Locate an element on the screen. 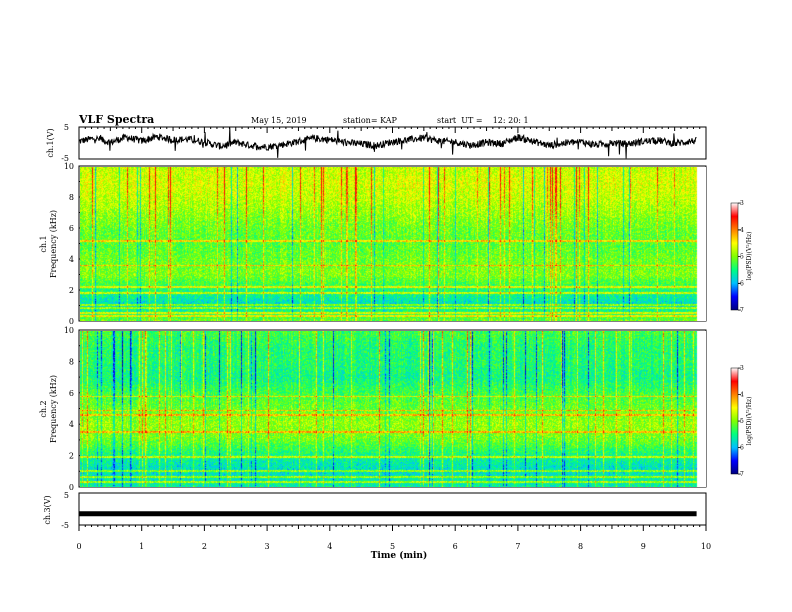 The height and width of the screenshot is (612, 792). ch1-waveform-panel: 5 -5 ch.1(V) is located at coordinates (376, 143).